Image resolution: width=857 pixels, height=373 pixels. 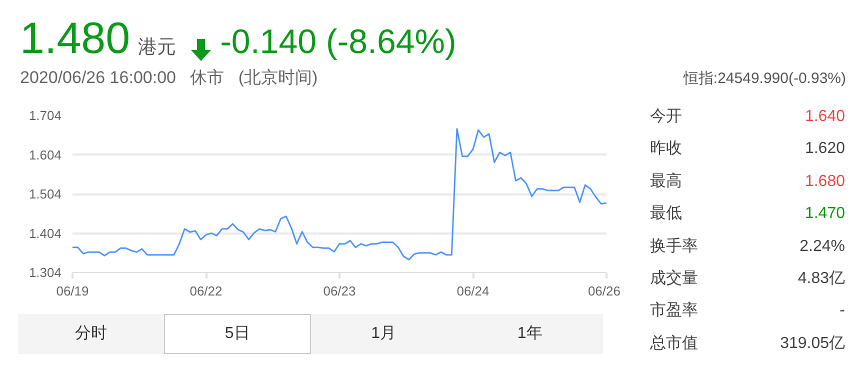 What do you see at coordinates (666, 182) in the screenshot?
I see `category-label: 最高` at bounding box center [666, 182].